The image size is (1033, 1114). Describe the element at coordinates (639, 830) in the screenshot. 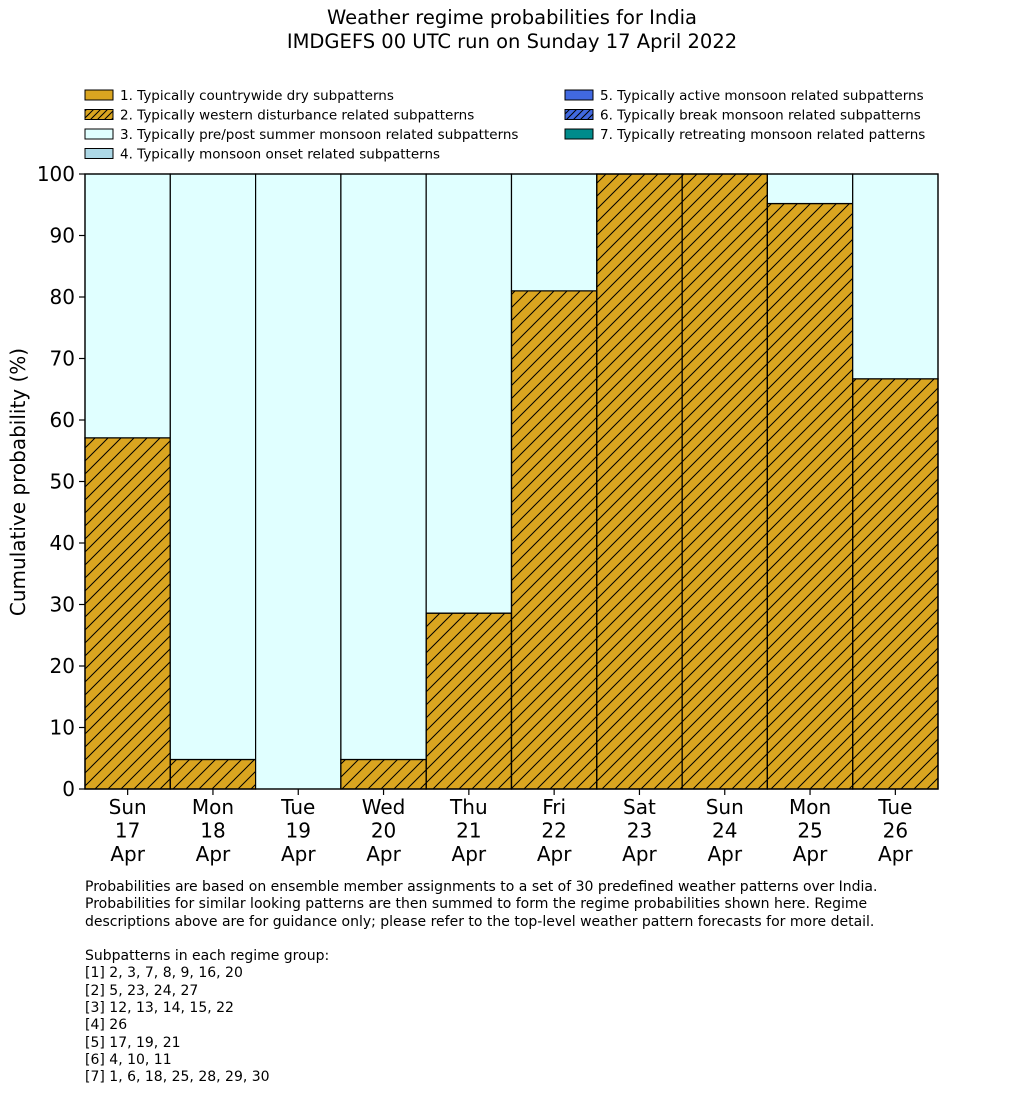

I see `x-tick-label: Sat 23 Apr` at that location.